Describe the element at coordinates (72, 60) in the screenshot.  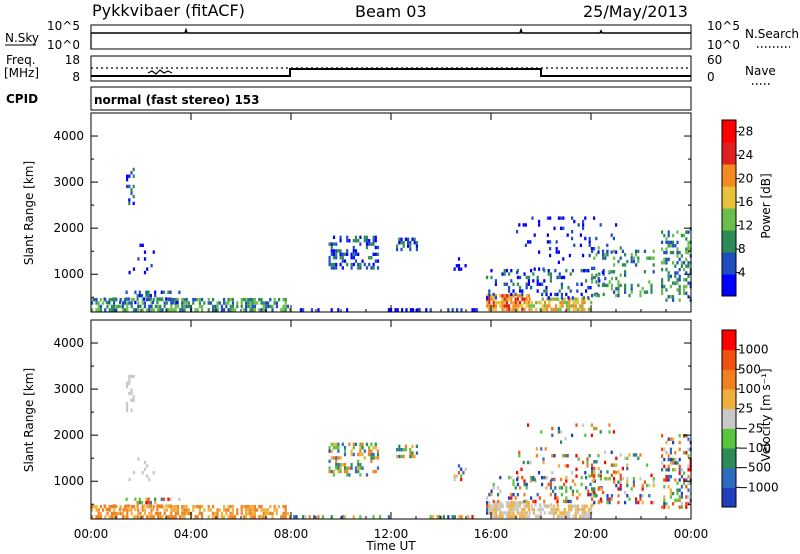
I see `freq-tick-high: 18` at that location.